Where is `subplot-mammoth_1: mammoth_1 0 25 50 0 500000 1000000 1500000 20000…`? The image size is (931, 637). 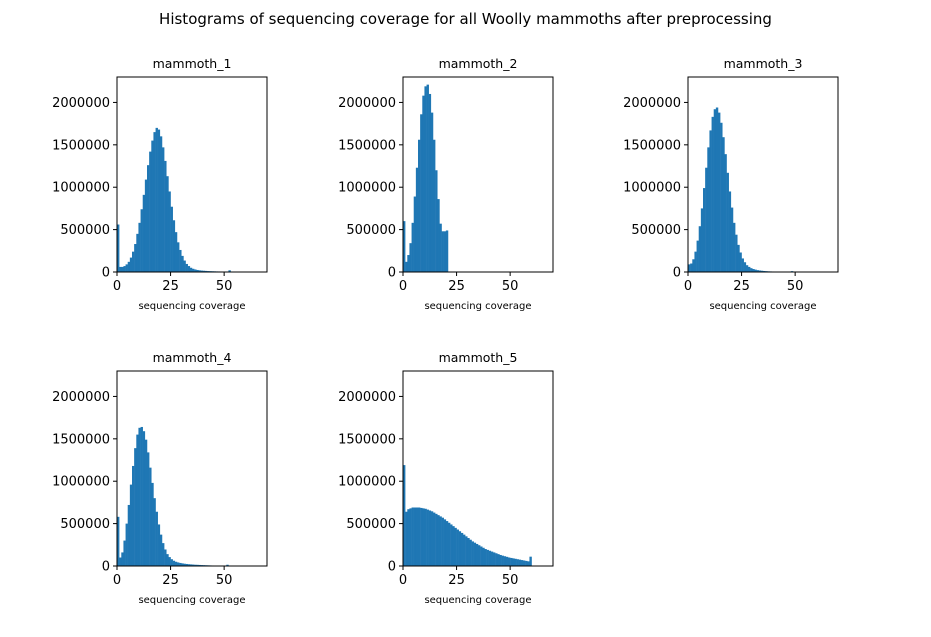 subplot-mammoth_1: mammoth_1 0 25 50 0 500000 1000000 1500000 20000… is located at coordinates (160, 184).